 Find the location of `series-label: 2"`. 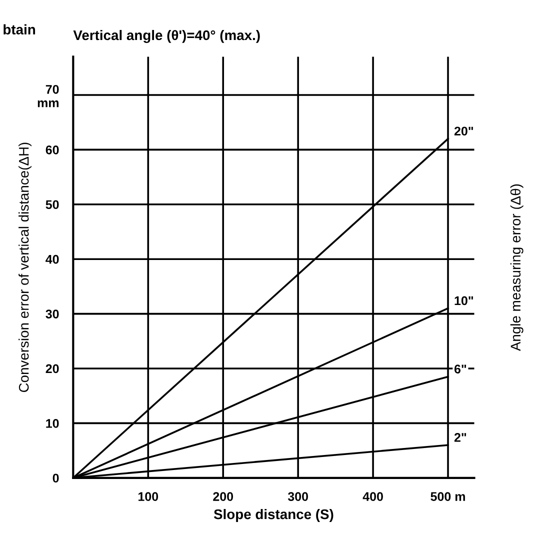

series-label: 2" is located at coordinates (460, 437).